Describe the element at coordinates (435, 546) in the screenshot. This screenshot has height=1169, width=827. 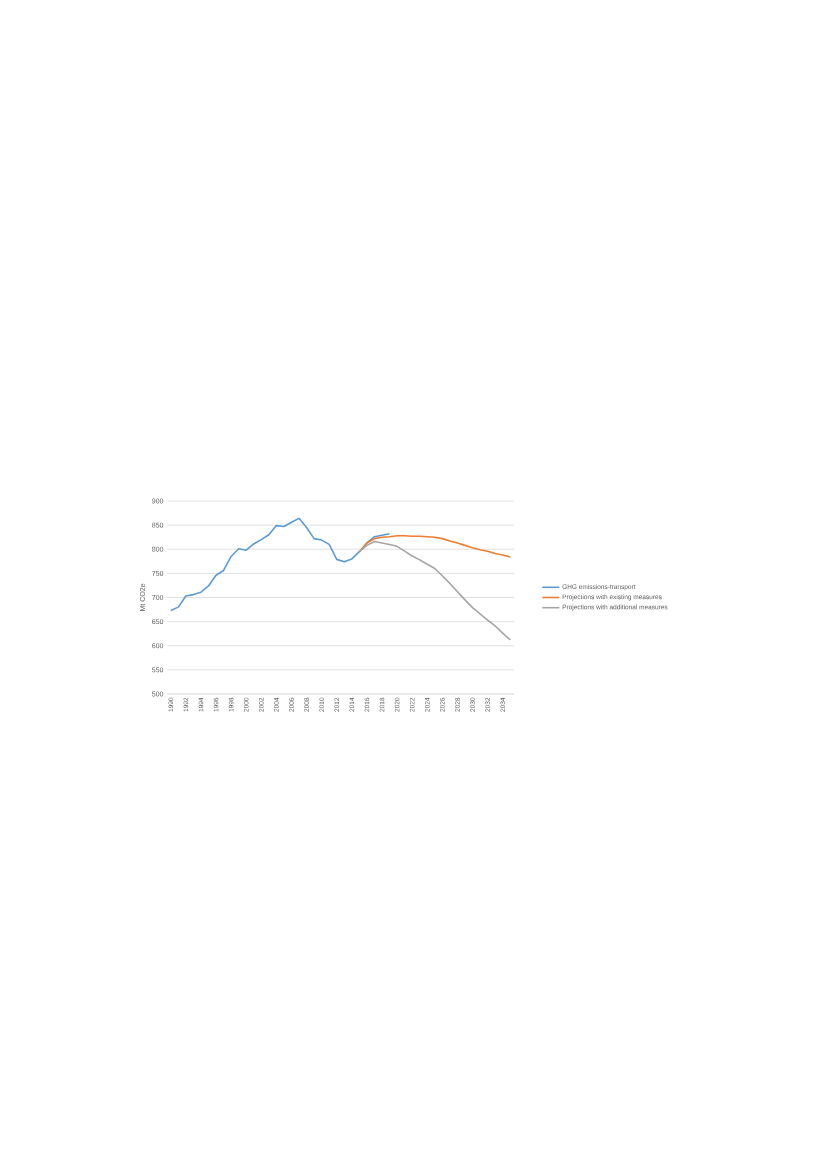
I see `line-series` at that location.